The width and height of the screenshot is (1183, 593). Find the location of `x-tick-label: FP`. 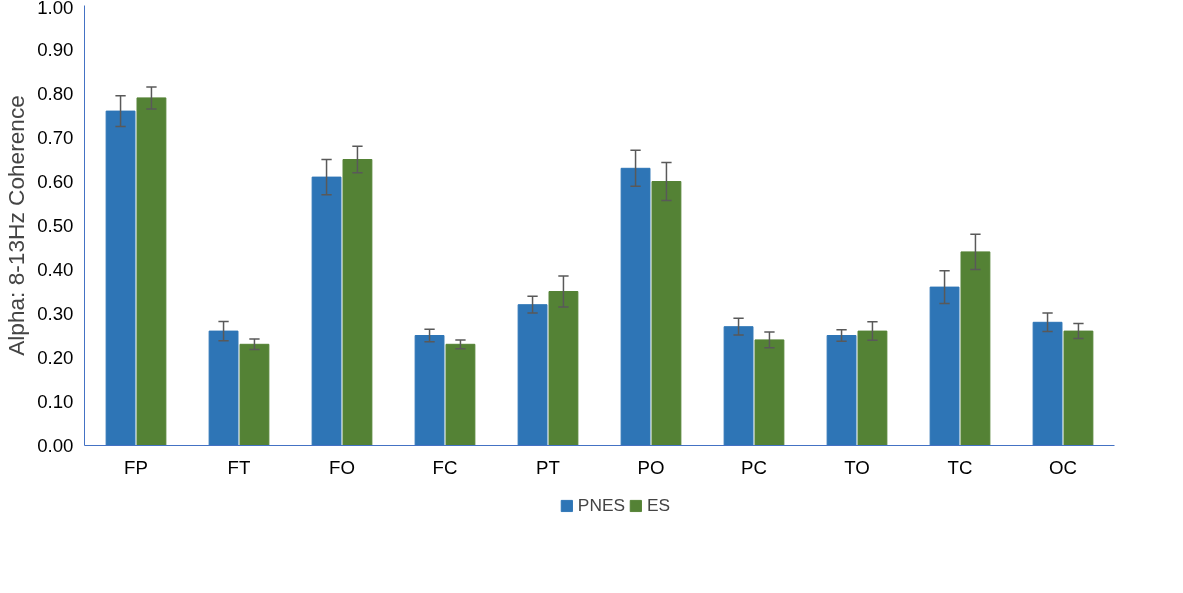

x-tick-label: FP is located at coordinates (136, 467).